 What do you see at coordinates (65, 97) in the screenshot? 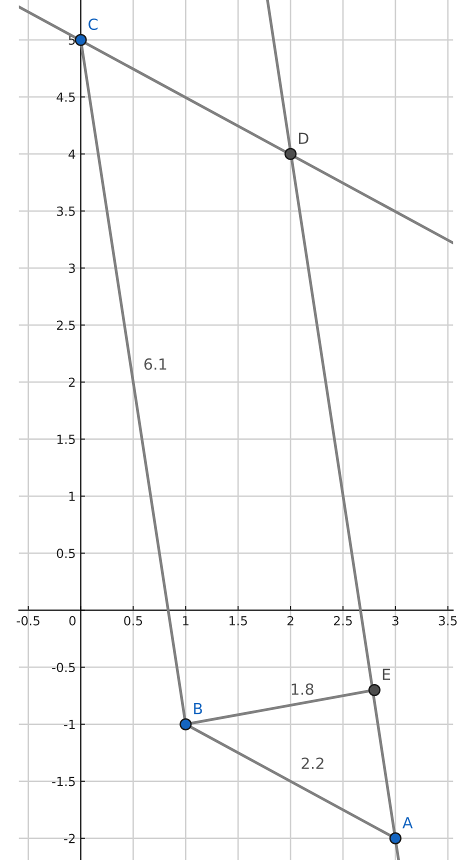
I see `y-tick-label: 4.5` at bounding box center [65, 97].